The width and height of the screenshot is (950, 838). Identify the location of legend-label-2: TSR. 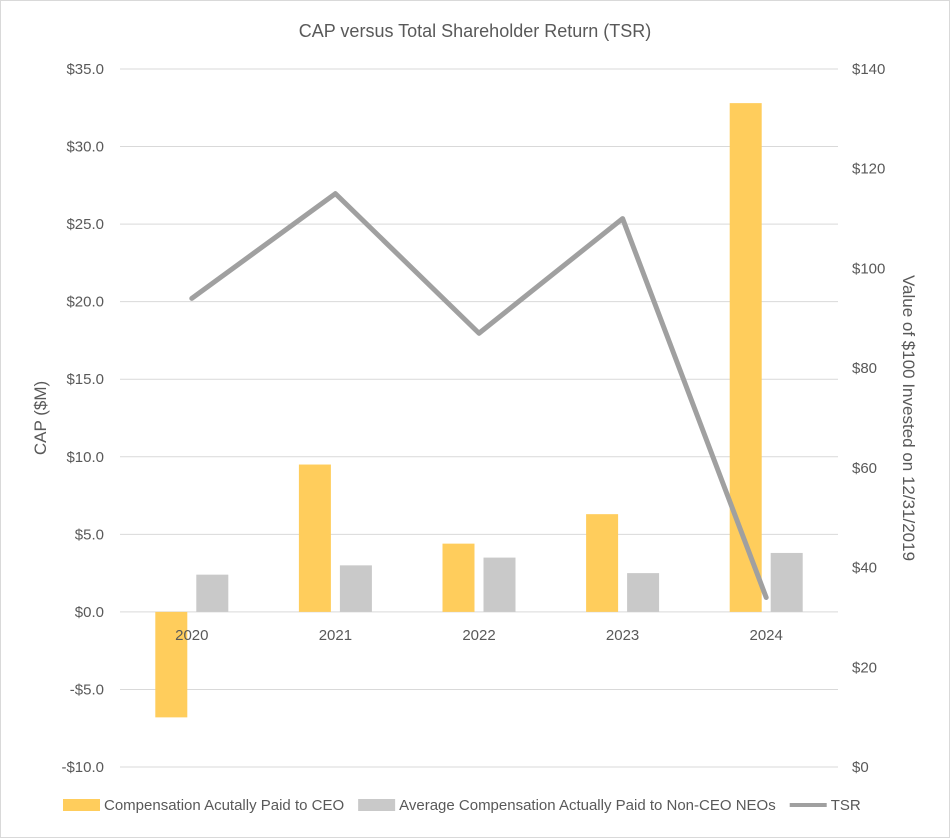
(846, 805).